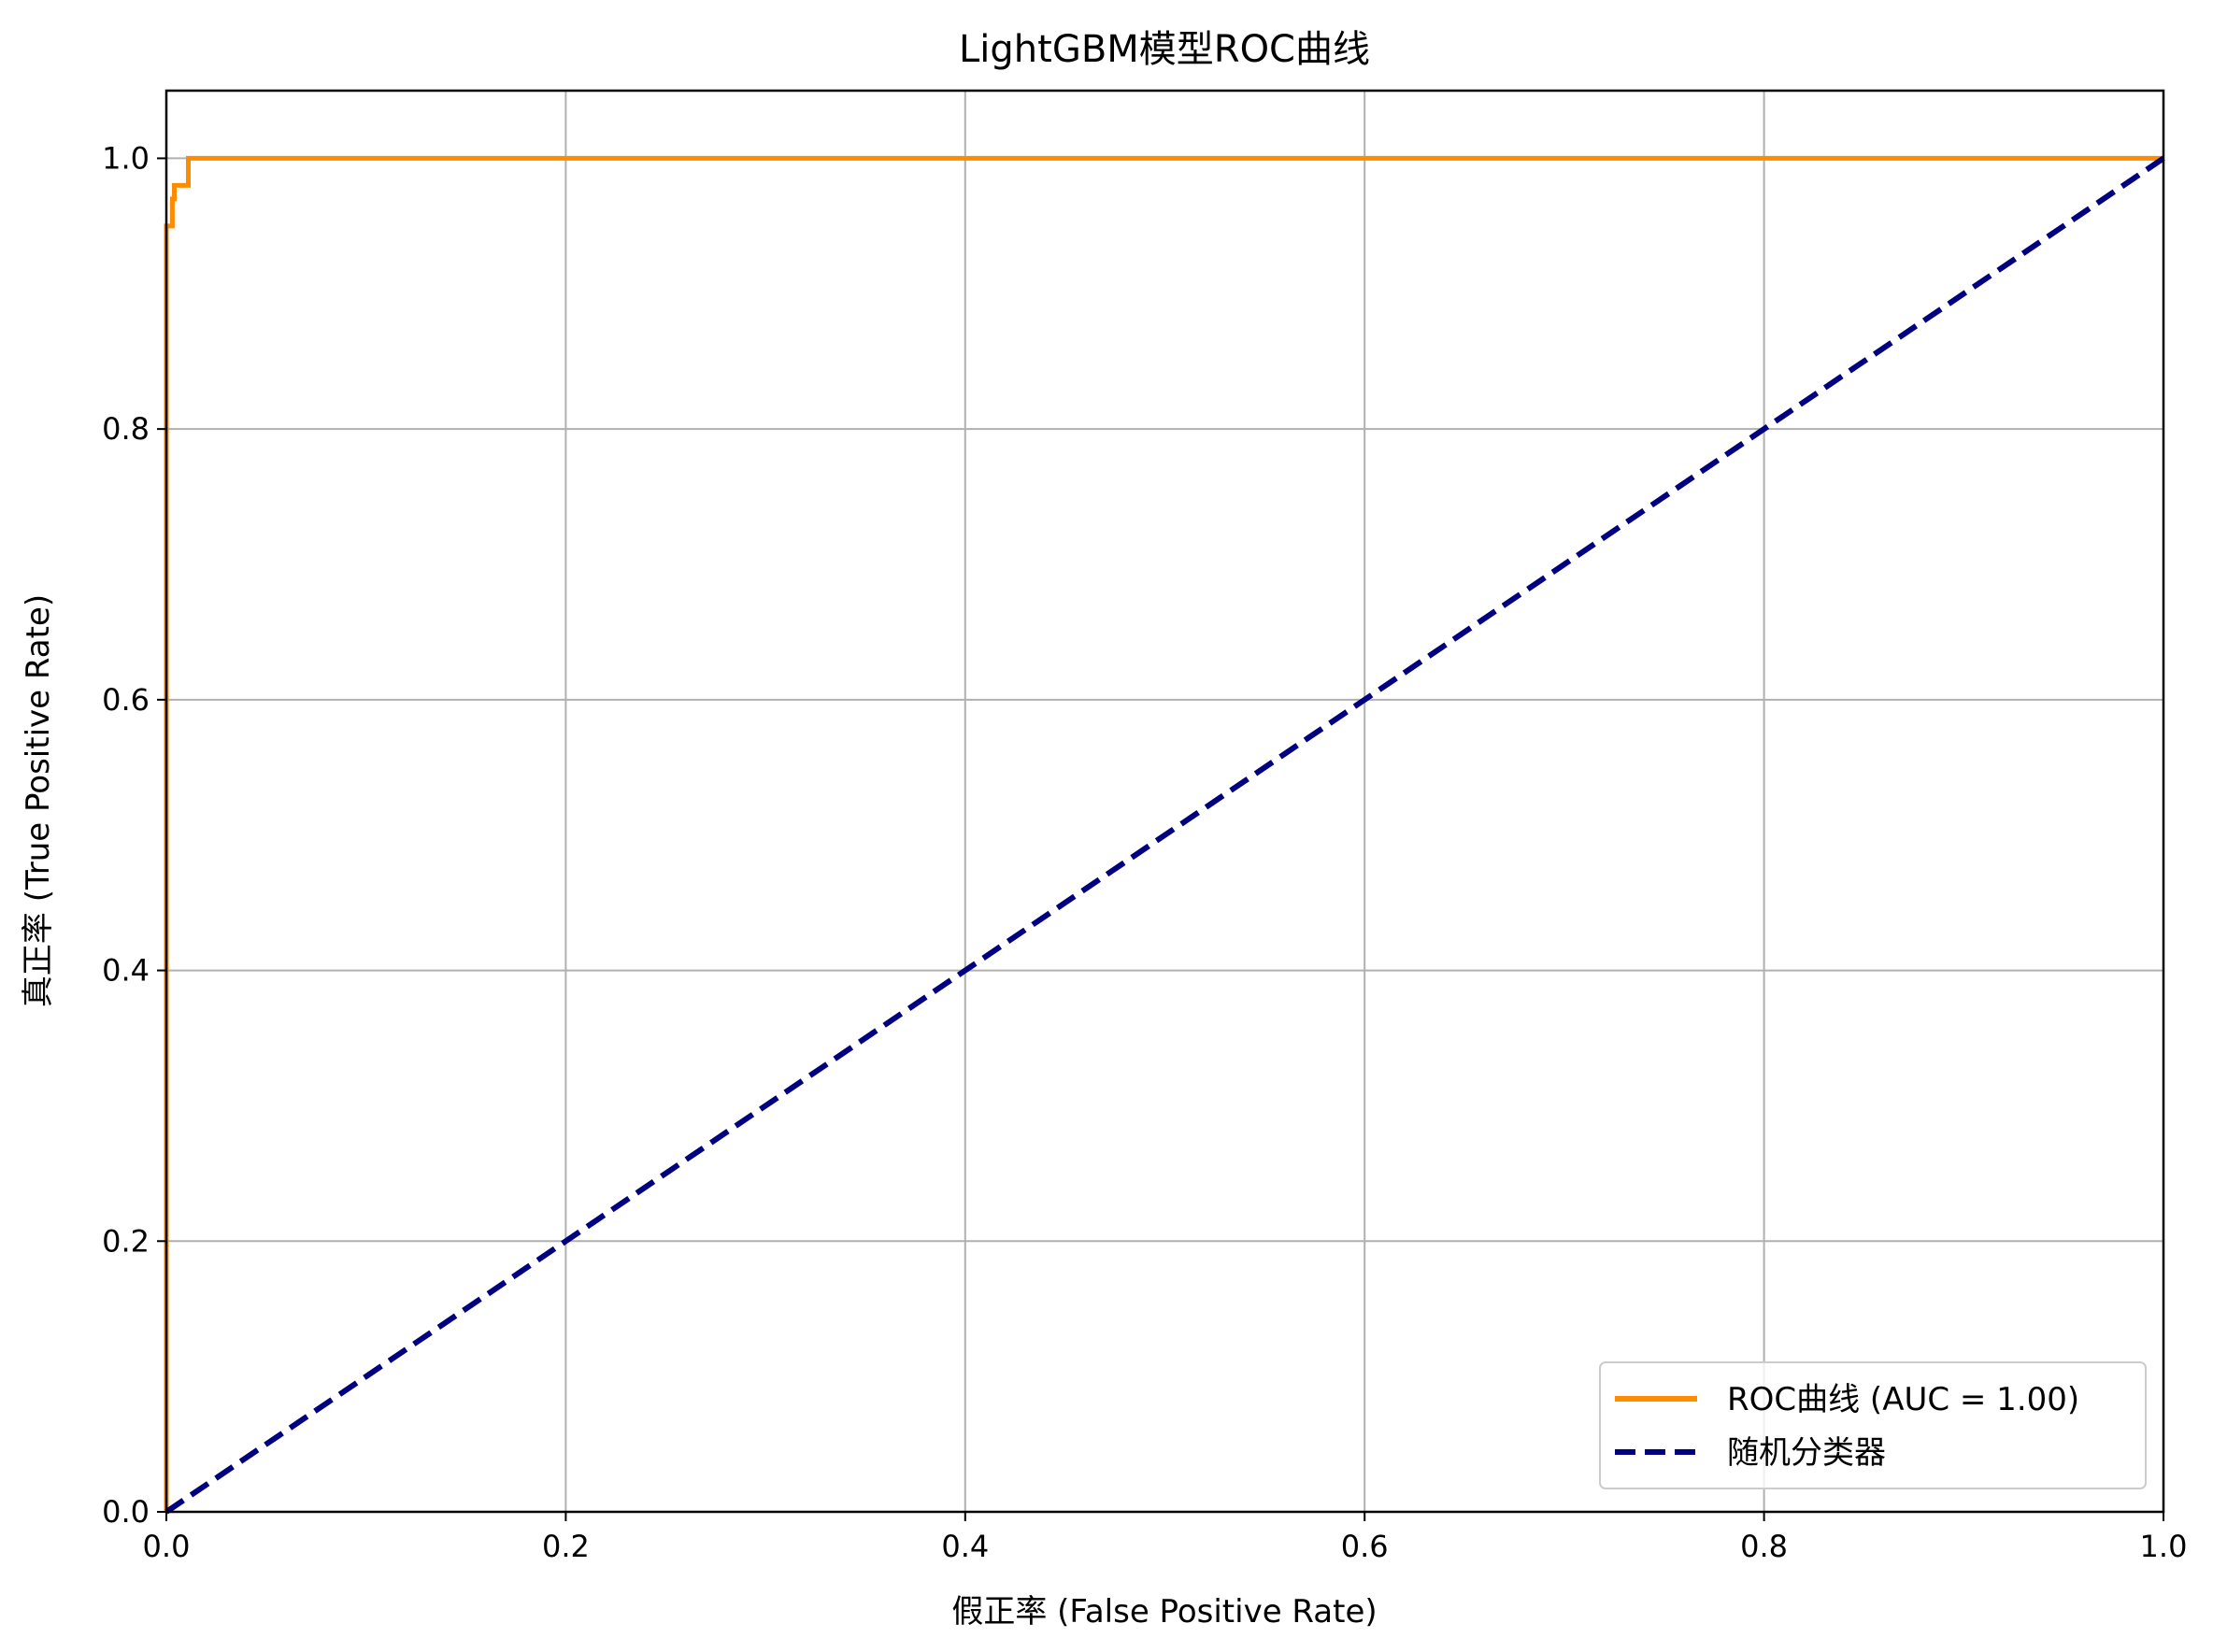 This screenshot has height=1652, width=2213. What do you see at coordinates (965, 1546) in the screenshot?
I see `x-tick-label: 0.4` at bounding box center [965, 1546].